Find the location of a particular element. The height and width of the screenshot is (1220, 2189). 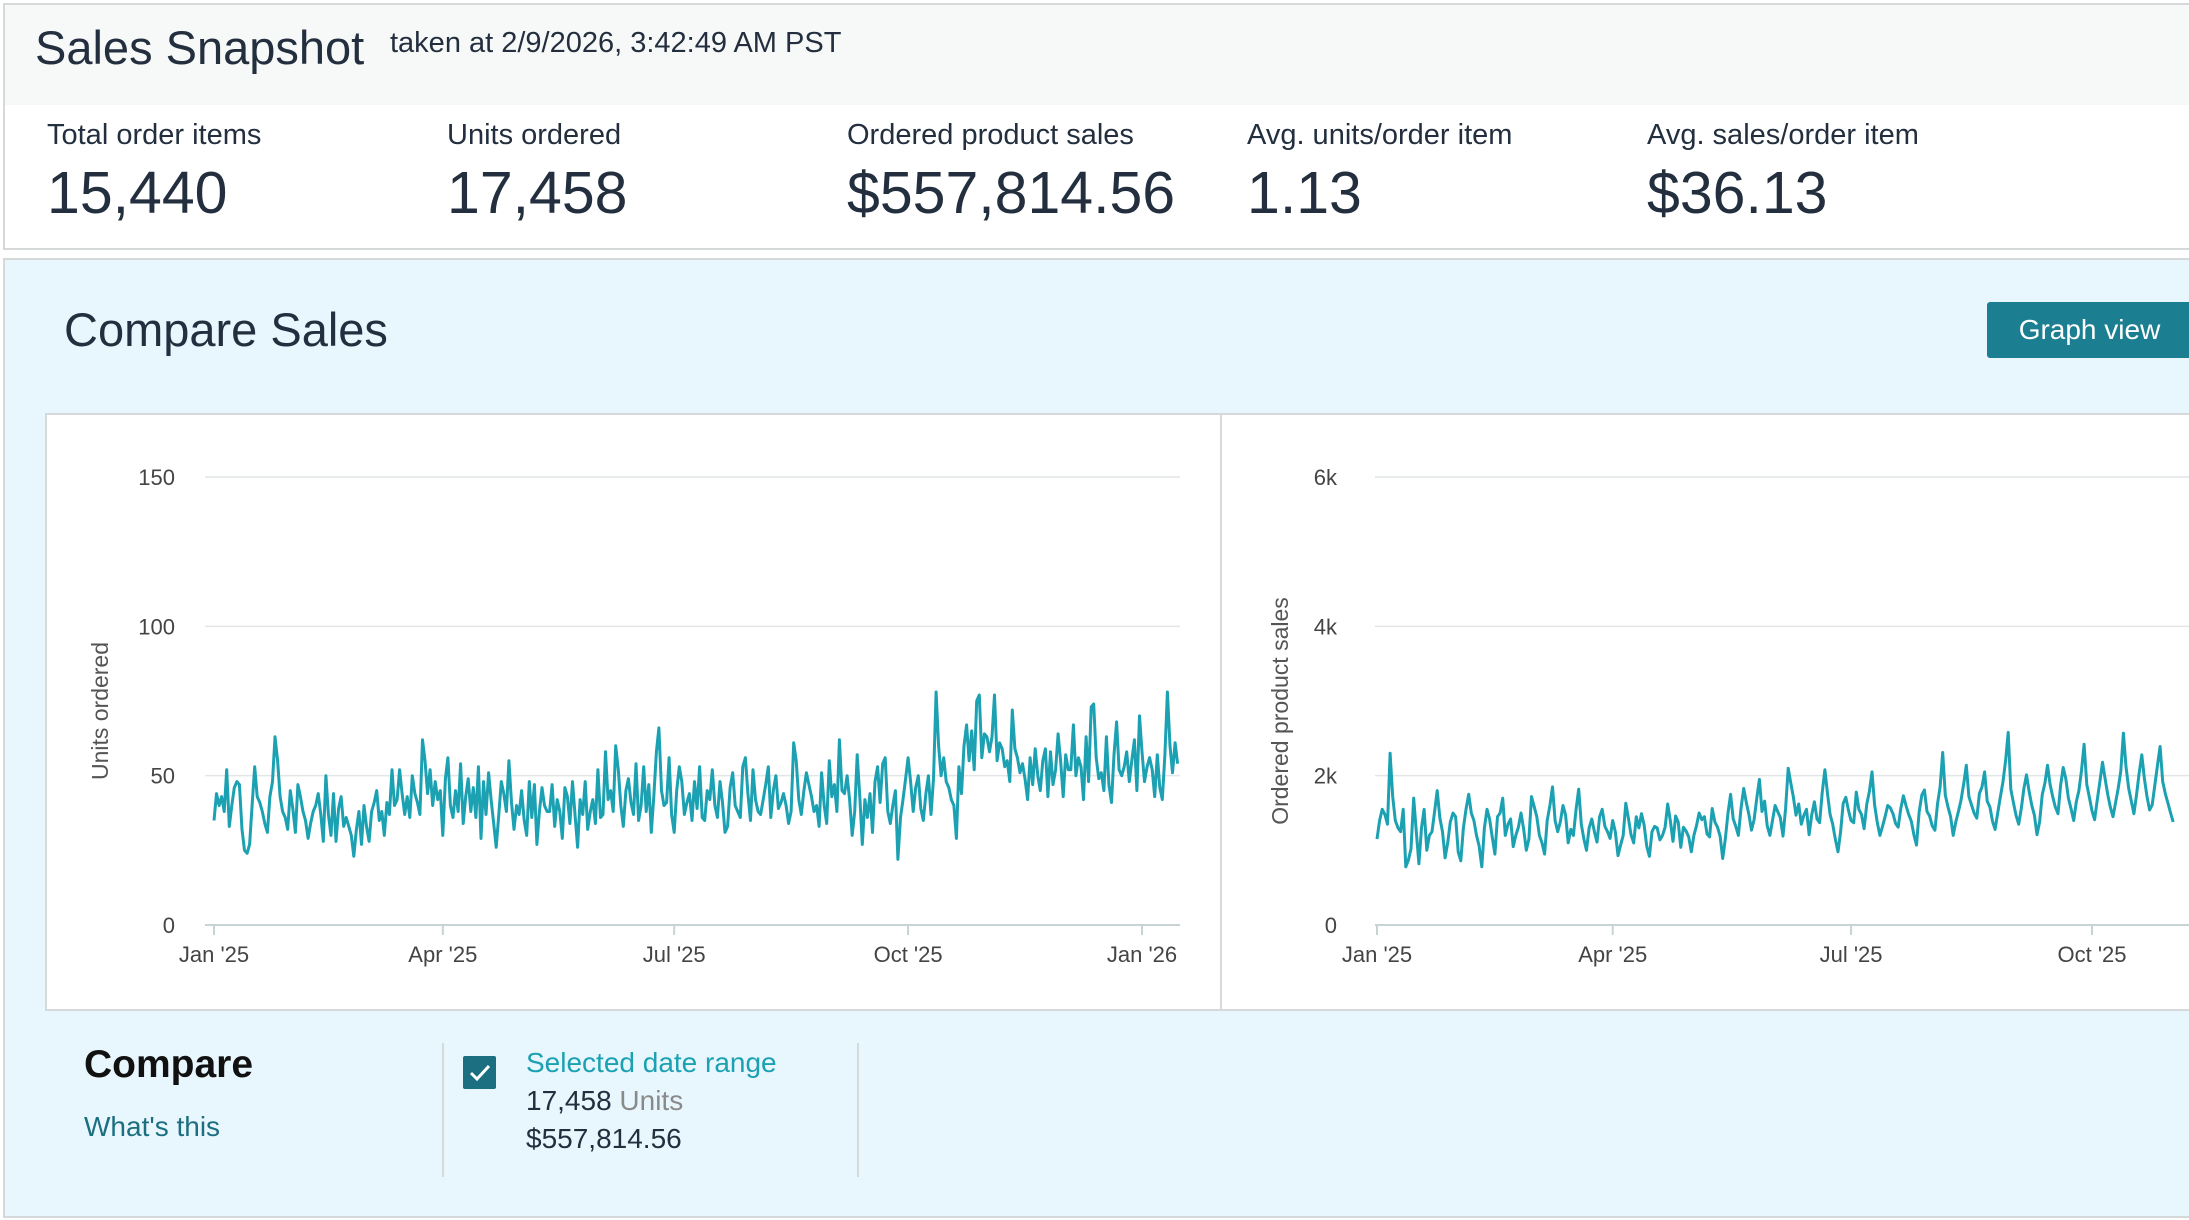

units-value: 17,458 is located at coordinates (569, 1100).